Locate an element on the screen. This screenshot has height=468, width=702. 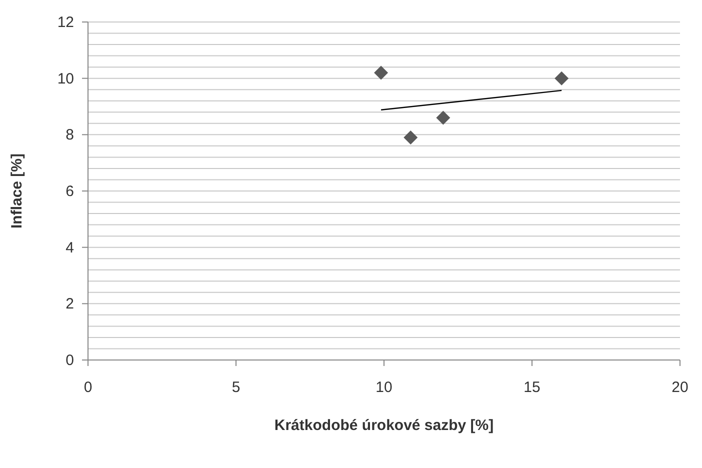
y-tick-label: 10 is located at coordinates (65, 79).